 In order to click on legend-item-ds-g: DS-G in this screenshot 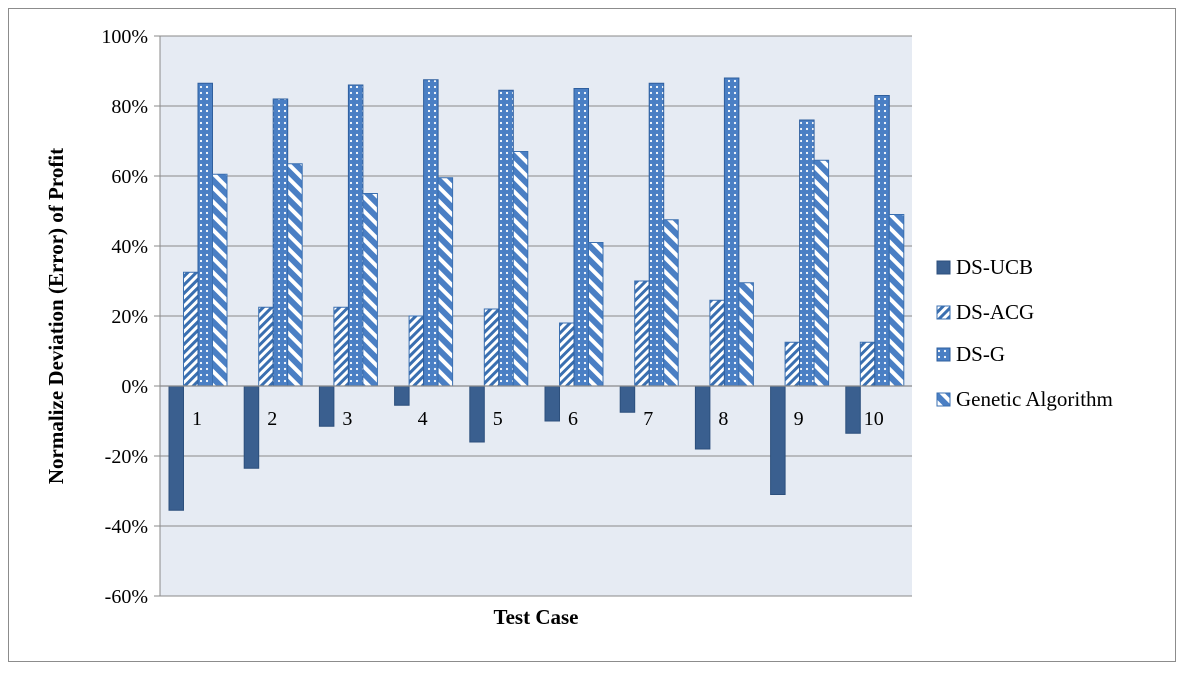, I will do `click(970, 354)`.